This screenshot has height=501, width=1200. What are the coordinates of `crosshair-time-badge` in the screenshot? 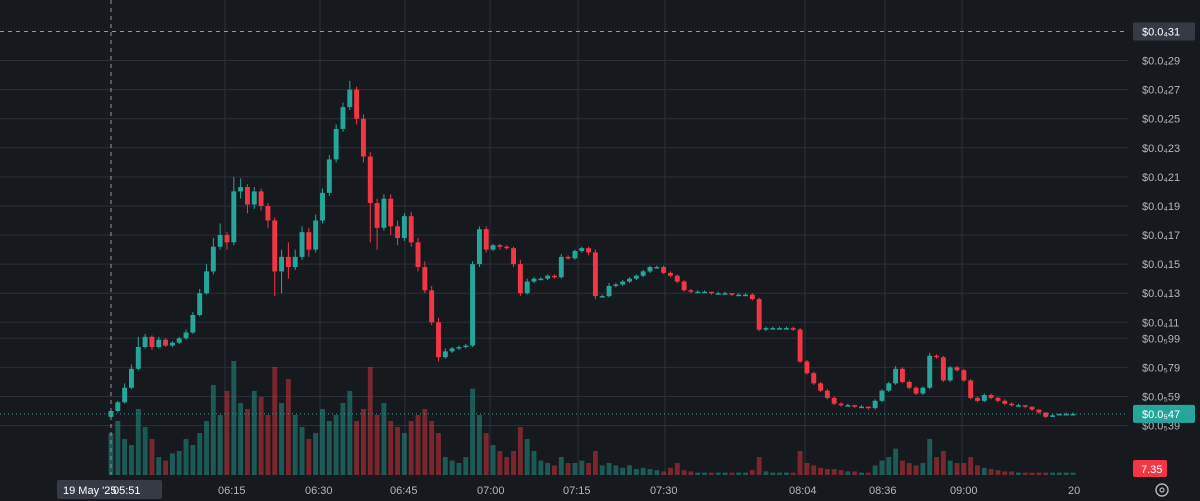 It's located at (109, 489).